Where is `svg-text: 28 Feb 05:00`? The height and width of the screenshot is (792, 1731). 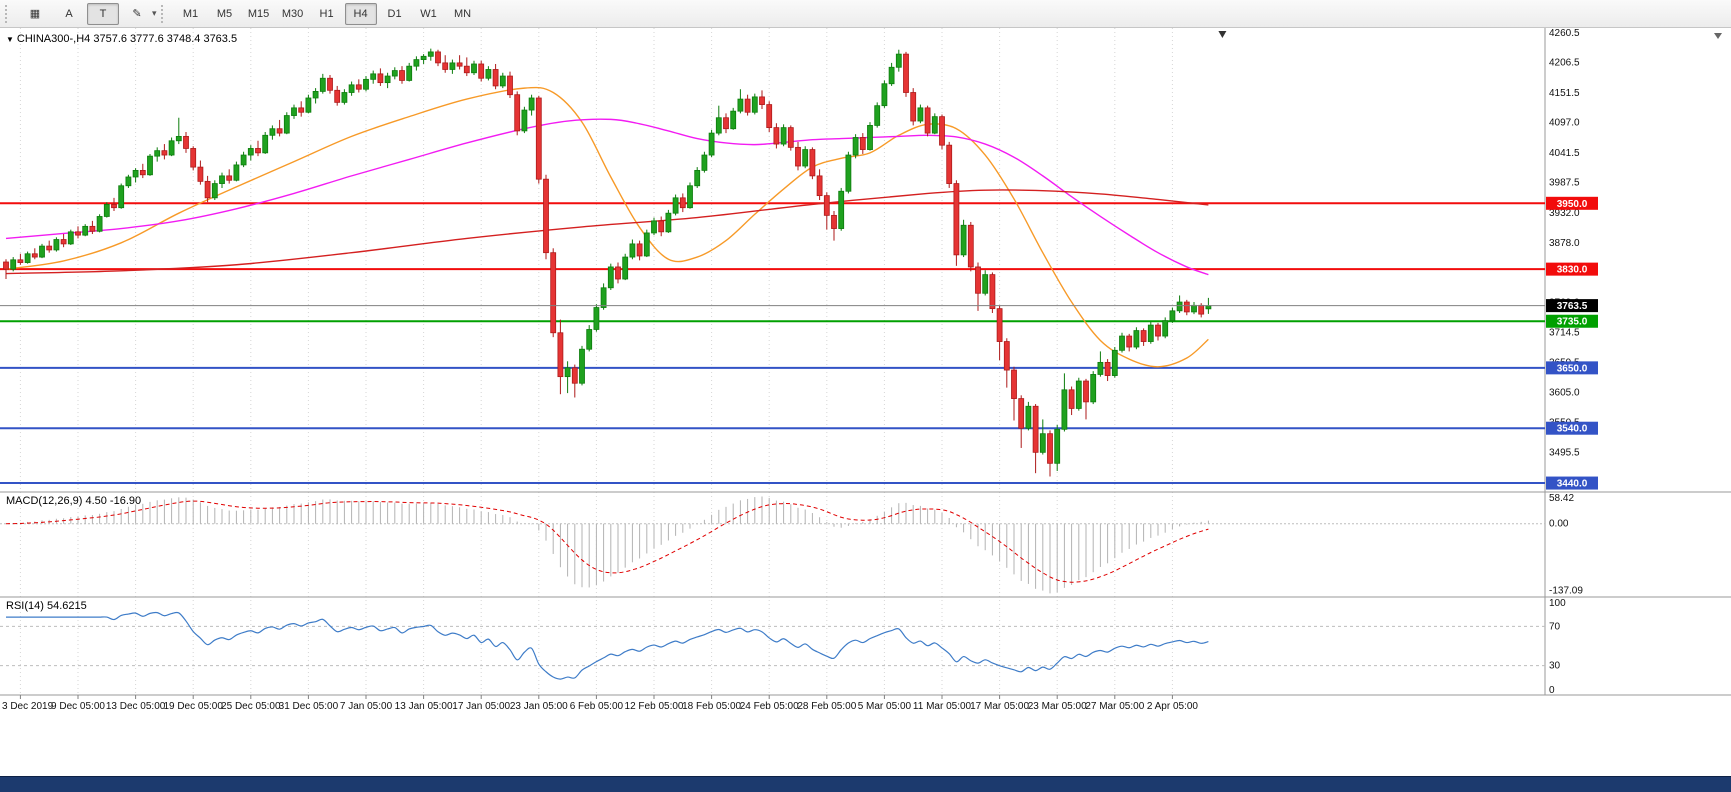
svg-text: 28 Feb 05:00 is located at coordinates (826, 706).